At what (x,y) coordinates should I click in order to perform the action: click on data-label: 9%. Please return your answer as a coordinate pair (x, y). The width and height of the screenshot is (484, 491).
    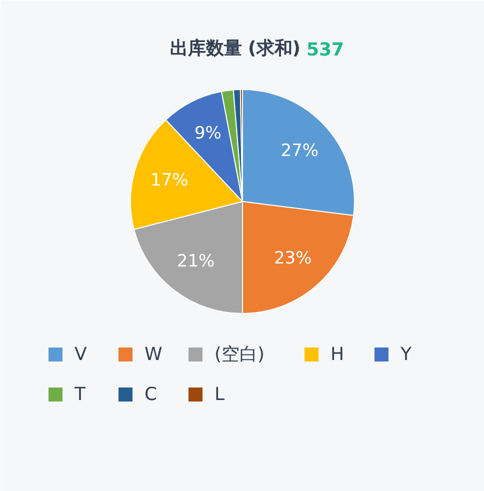
    Looking at the image, I should click on (208, 134).